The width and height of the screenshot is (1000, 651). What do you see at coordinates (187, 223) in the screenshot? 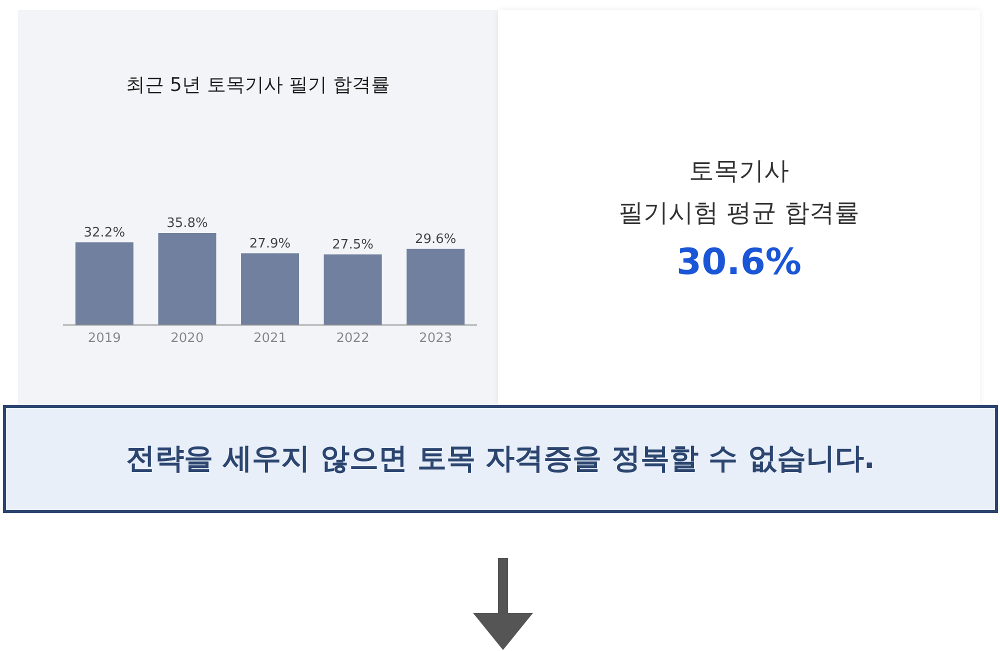
I see `data-label: 35.8%` at bounding box center [187, 223].